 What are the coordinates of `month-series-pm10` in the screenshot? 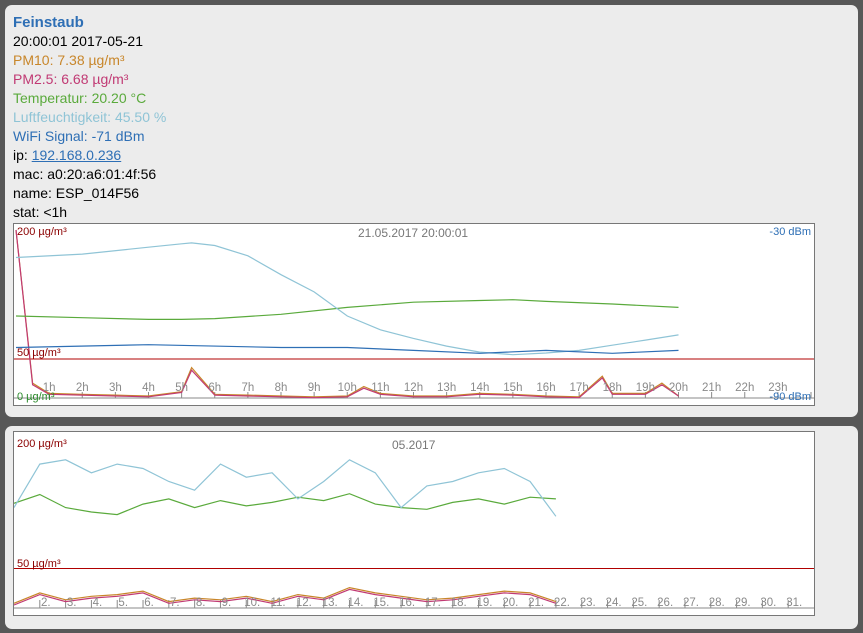 It's located at (285, 595).